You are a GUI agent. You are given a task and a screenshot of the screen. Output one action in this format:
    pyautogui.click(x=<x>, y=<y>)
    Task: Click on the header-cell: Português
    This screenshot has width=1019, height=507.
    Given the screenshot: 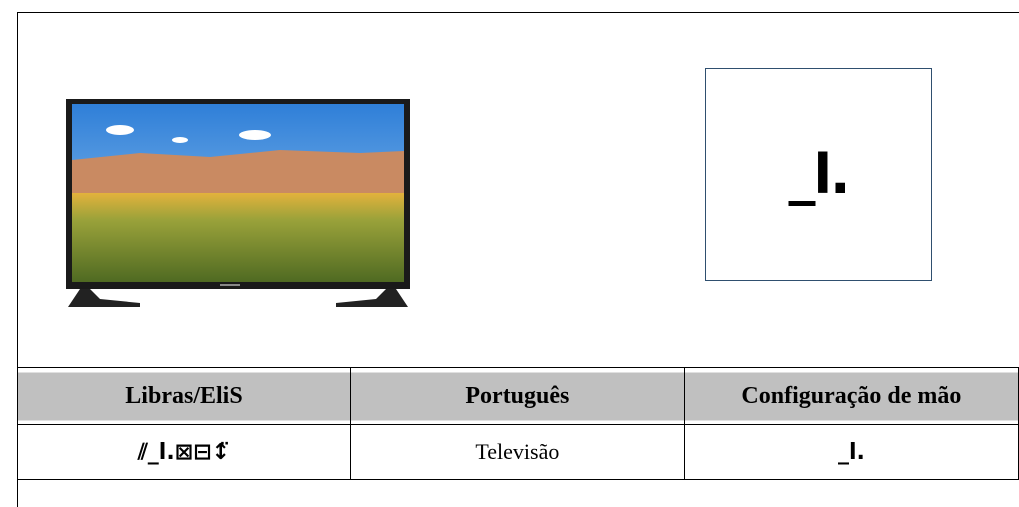 What is the action you would take?
    pyautogui.click(x=517, y=396)
    